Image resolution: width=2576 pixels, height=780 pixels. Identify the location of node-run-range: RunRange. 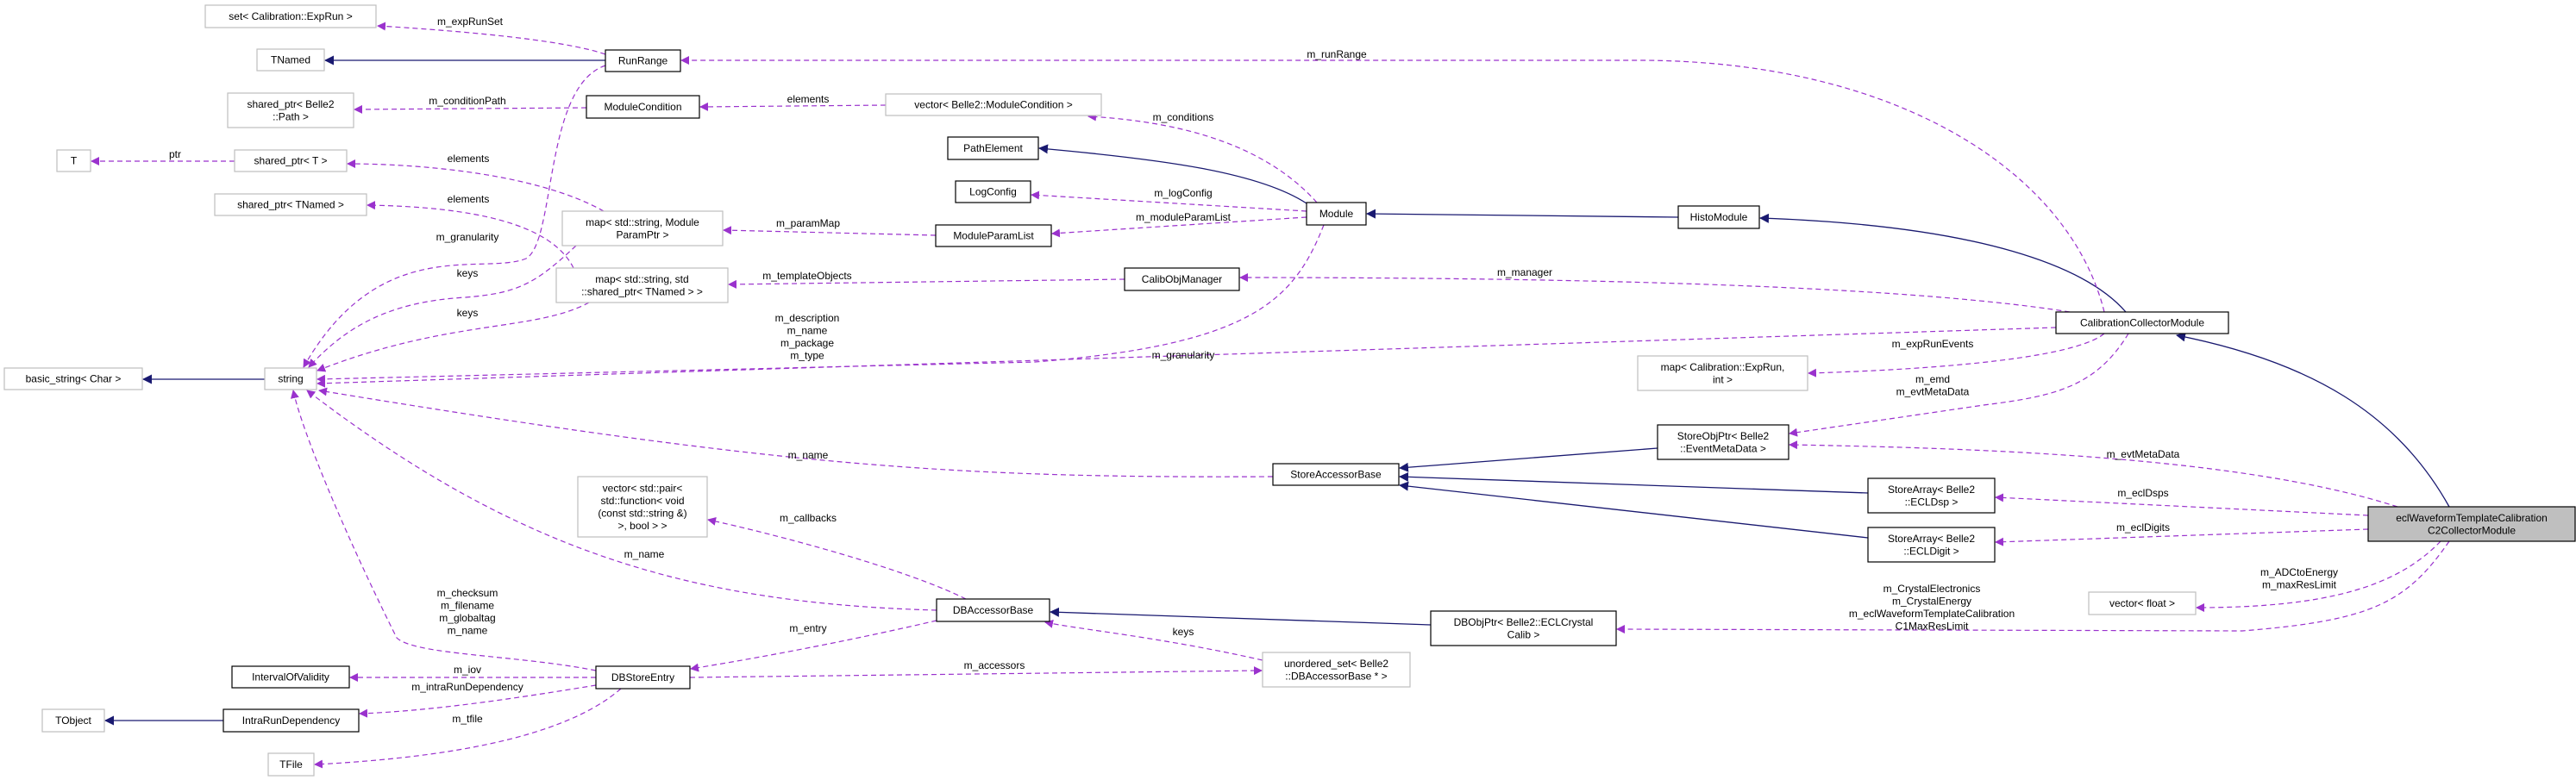
(643, 61).